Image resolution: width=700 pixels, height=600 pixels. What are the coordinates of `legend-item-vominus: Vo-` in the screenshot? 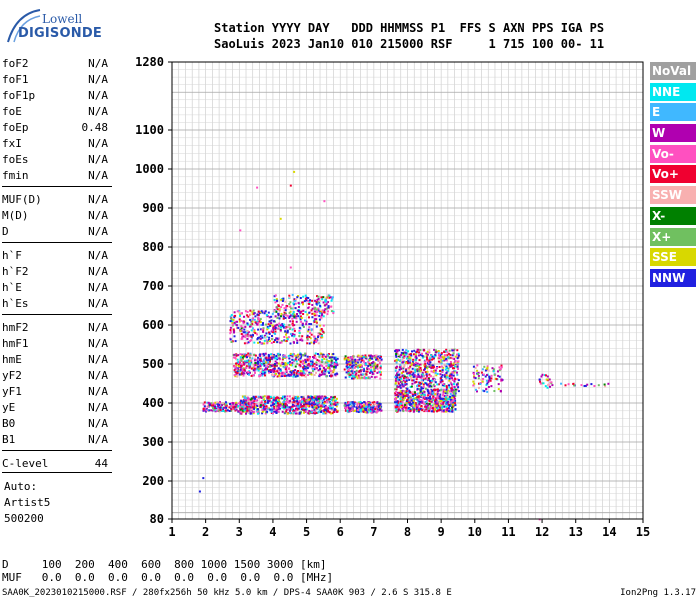 It's located at (673, 153).